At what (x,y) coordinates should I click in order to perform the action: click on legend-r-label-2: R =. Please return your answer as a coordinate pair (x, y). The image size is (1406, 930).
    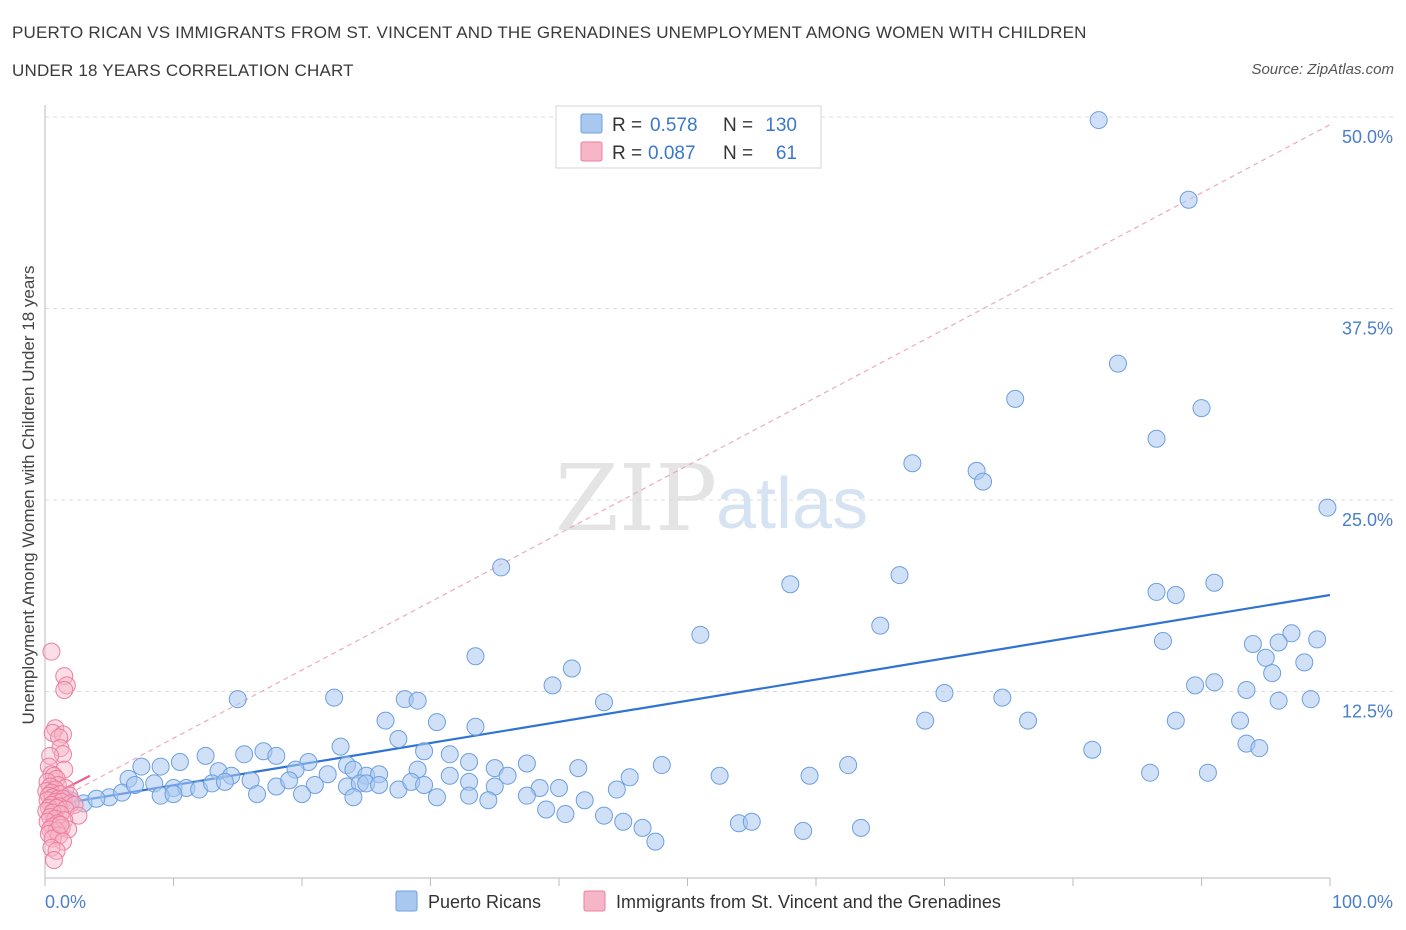
    Looking at the image, I should click on (627, 153).